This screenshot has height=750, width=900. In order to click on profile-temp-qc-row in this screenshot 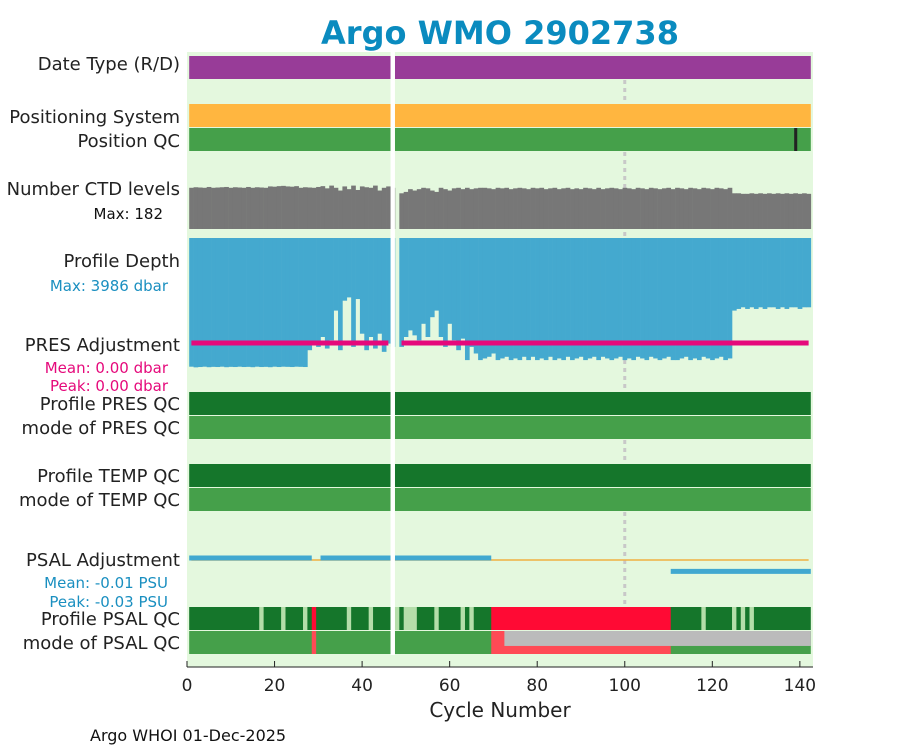, I will do `click(500, 475)`.